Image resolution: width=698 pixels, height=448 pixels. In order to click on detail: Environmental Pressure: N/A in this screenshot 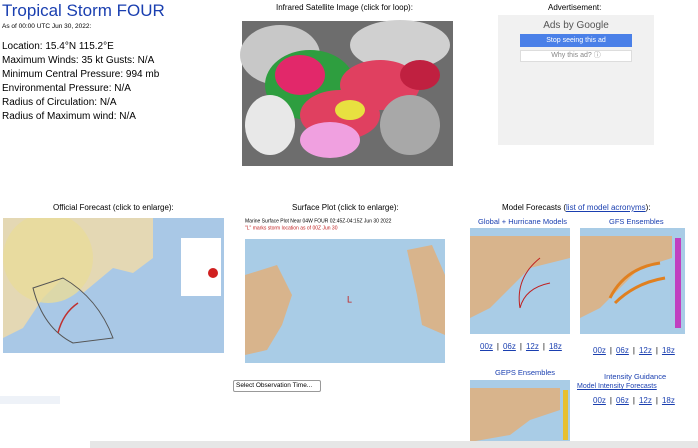, I will do `click(66, 88)`.